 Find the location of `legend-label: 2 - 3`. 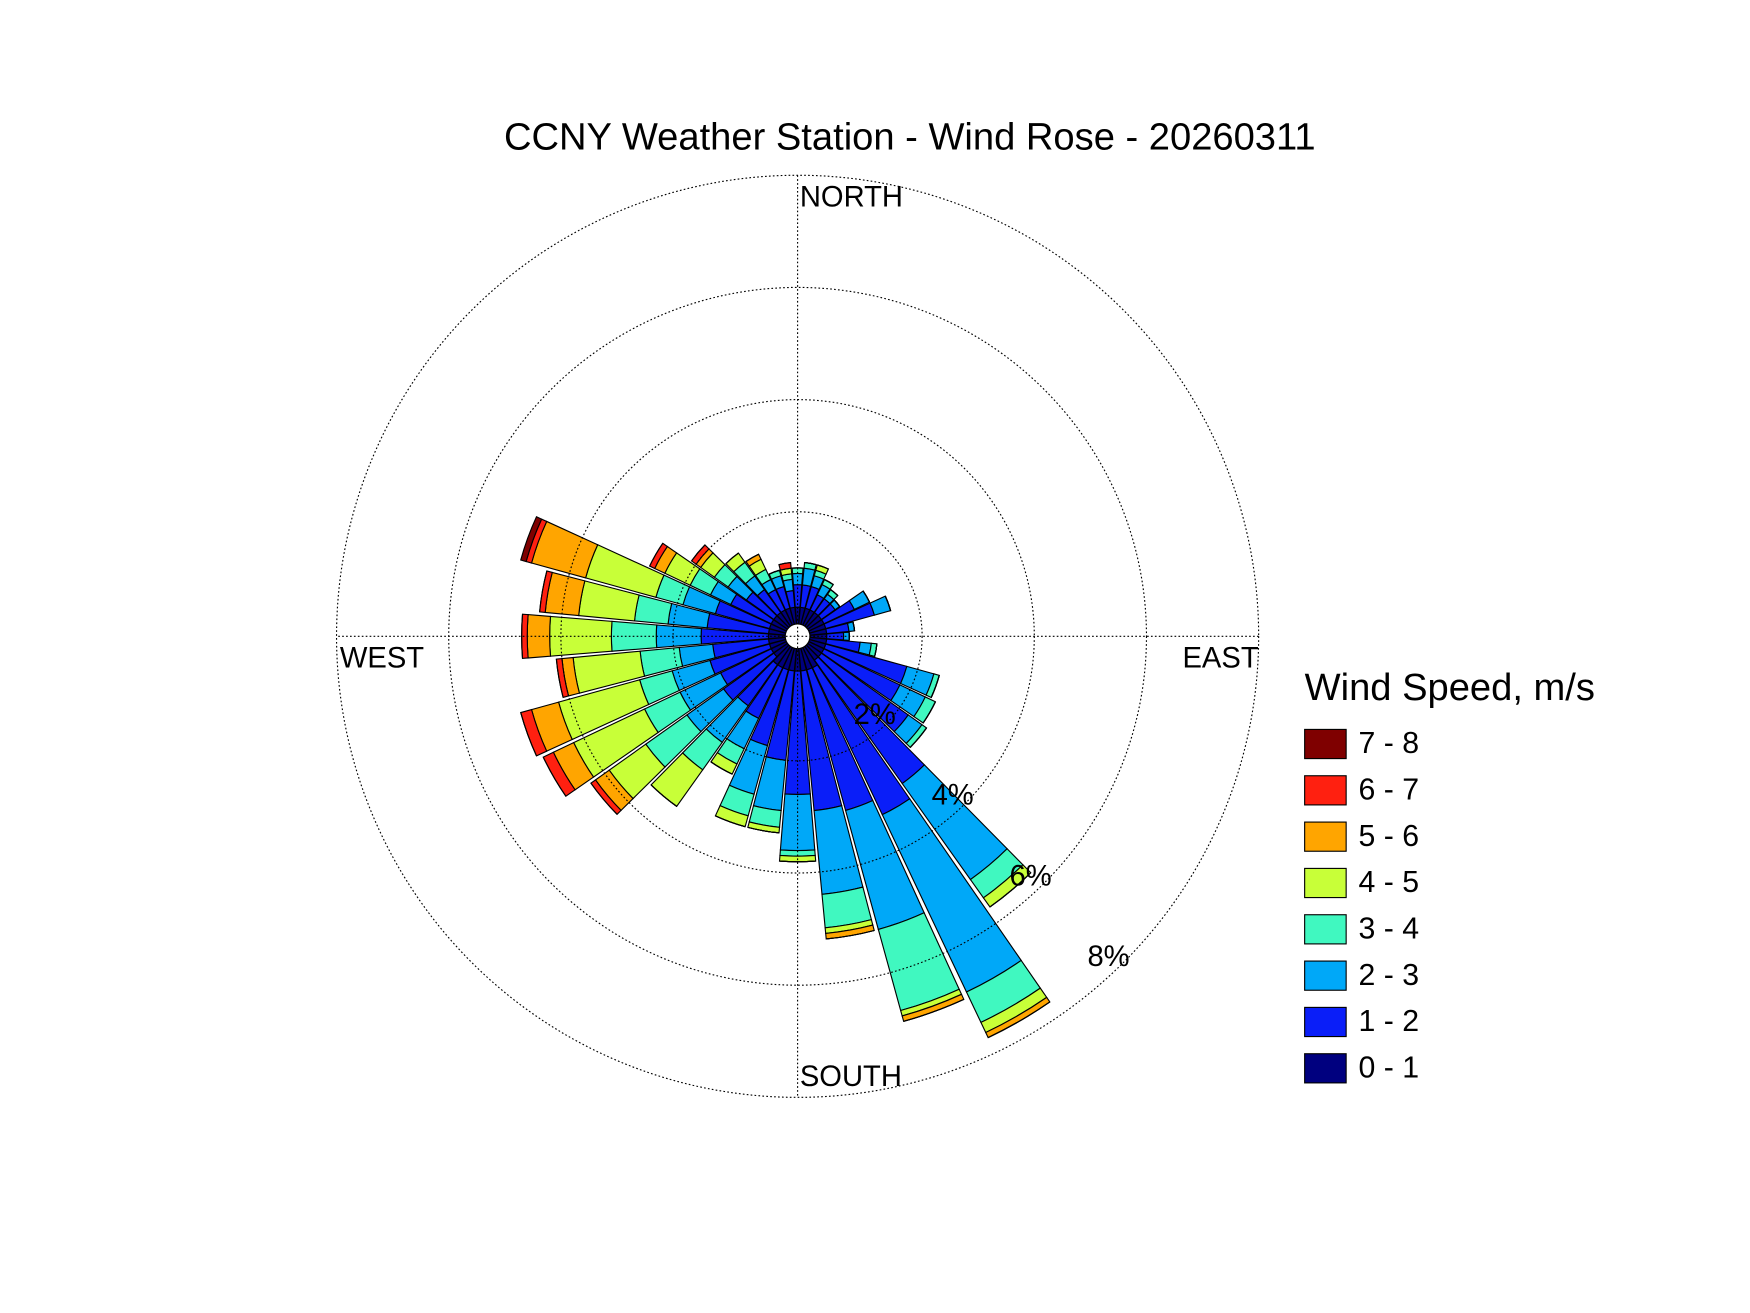

legend-label: 2 - 3 is located at coordinates (1388, 975).